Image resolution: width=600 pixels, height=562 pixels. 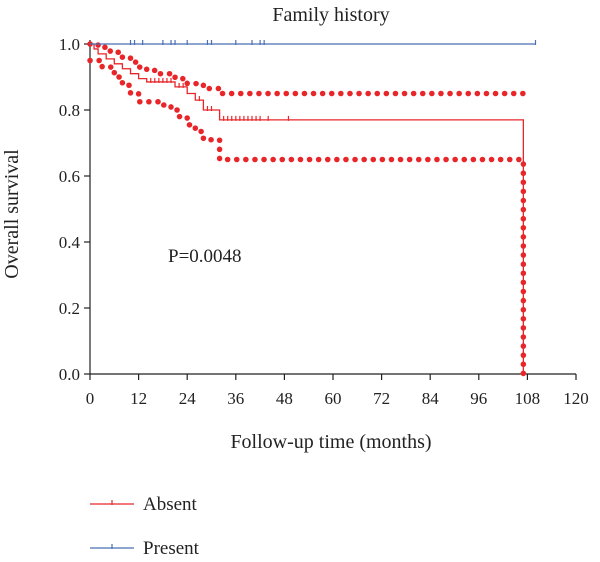 What do you see at coordinates (69, 44) in the screenshot?
I see `y-tick-label: 1.0` at bounding box center [69, 44].